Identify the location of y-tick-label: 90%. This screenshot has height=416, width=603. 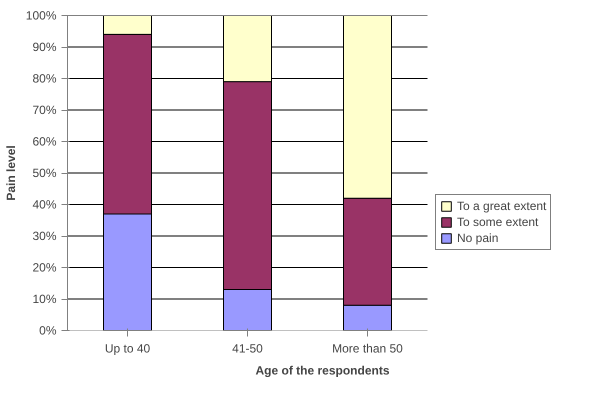
(44, 47).